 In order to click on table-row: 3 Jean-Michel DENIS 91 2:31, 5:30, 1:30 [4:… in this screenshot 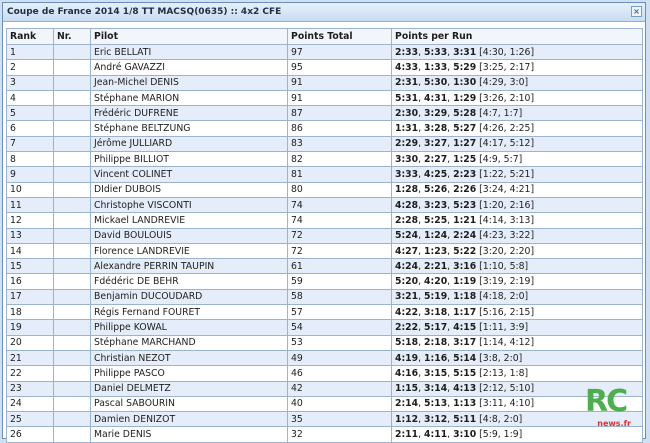, I will do `click(324, 82)`.